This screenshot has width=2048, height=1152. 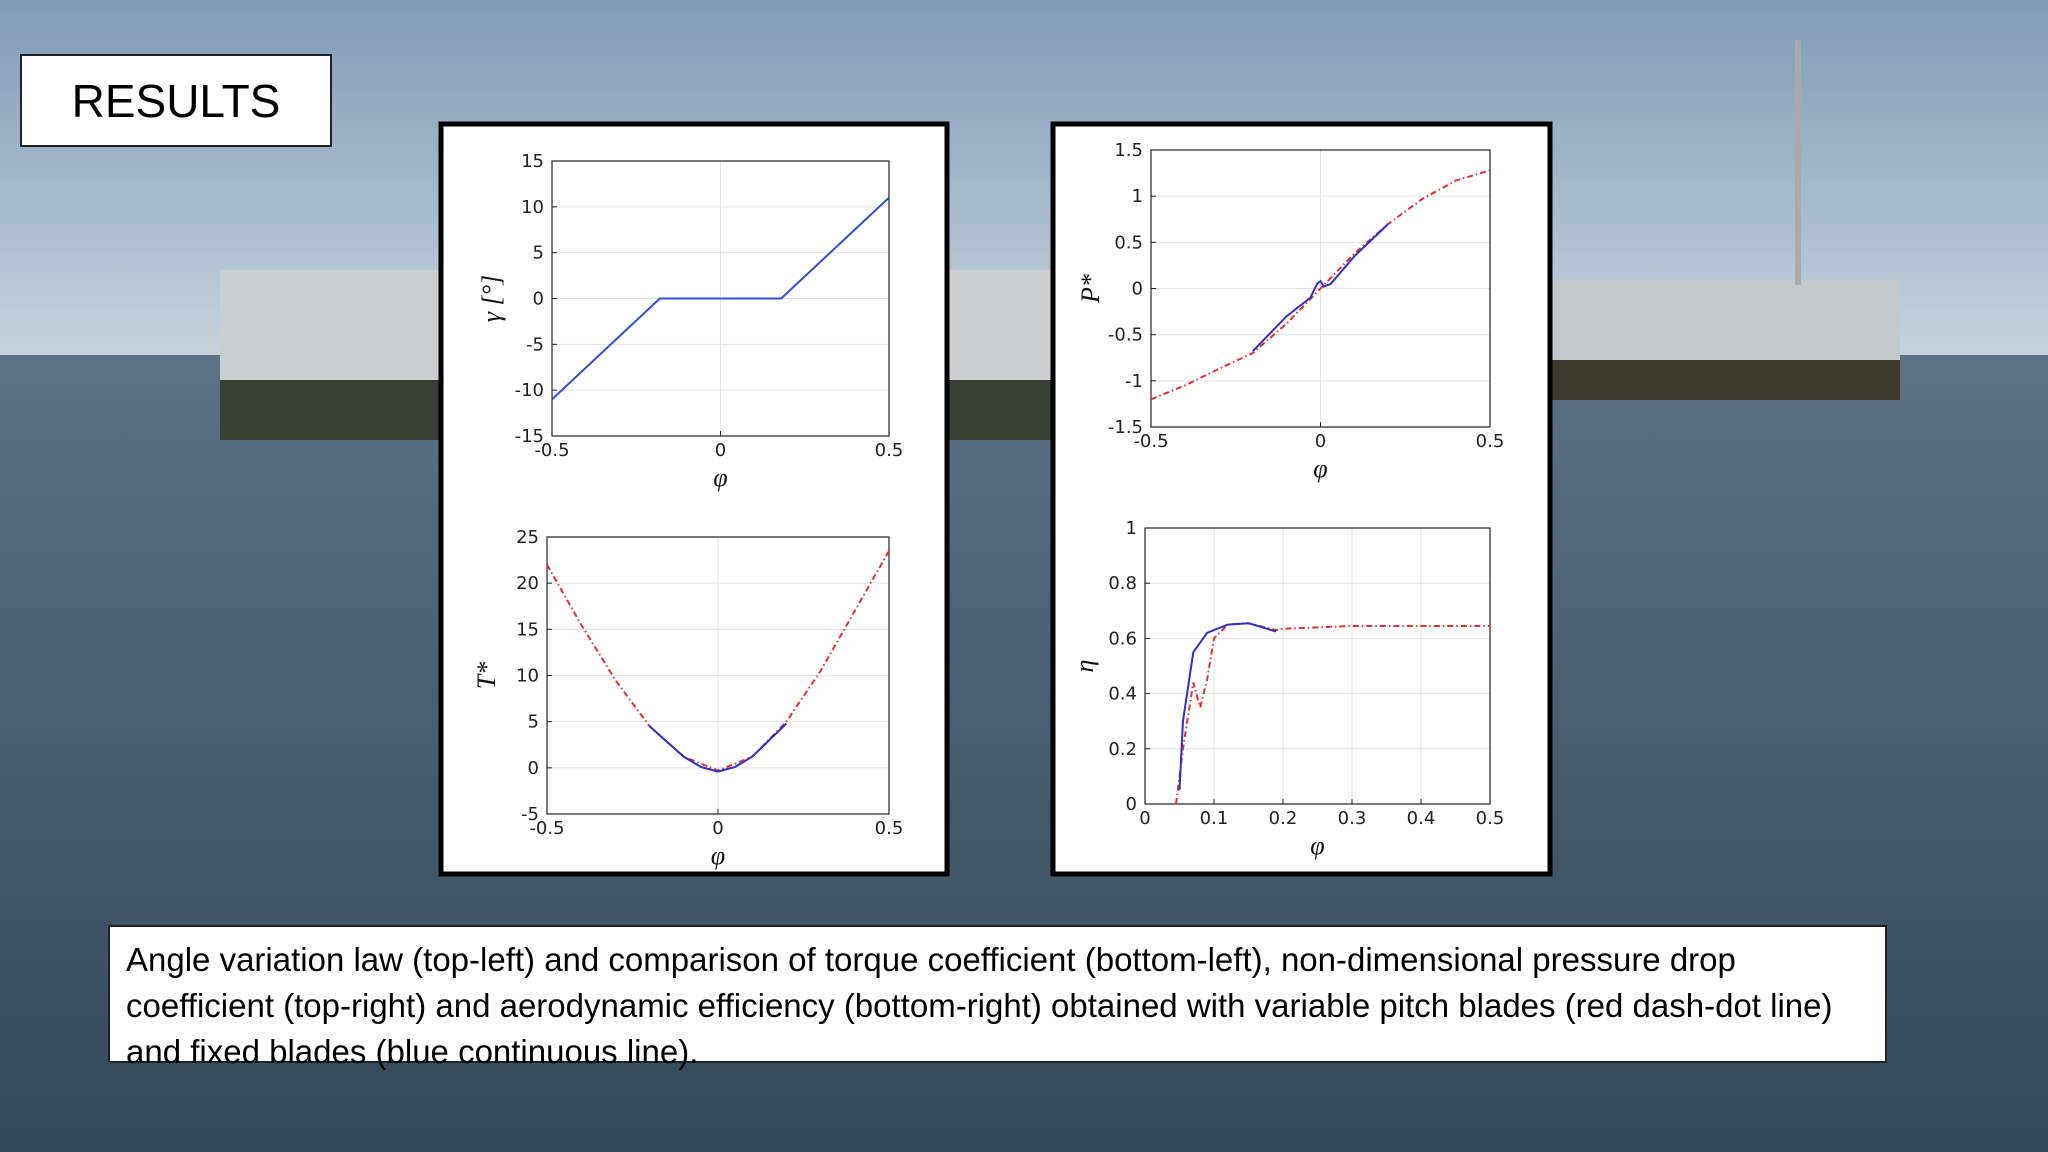 What do you see at coordinates (1090, 289) in the screenshot?
I see `y-axis-label: P*` at bounding box center [1090, 289].